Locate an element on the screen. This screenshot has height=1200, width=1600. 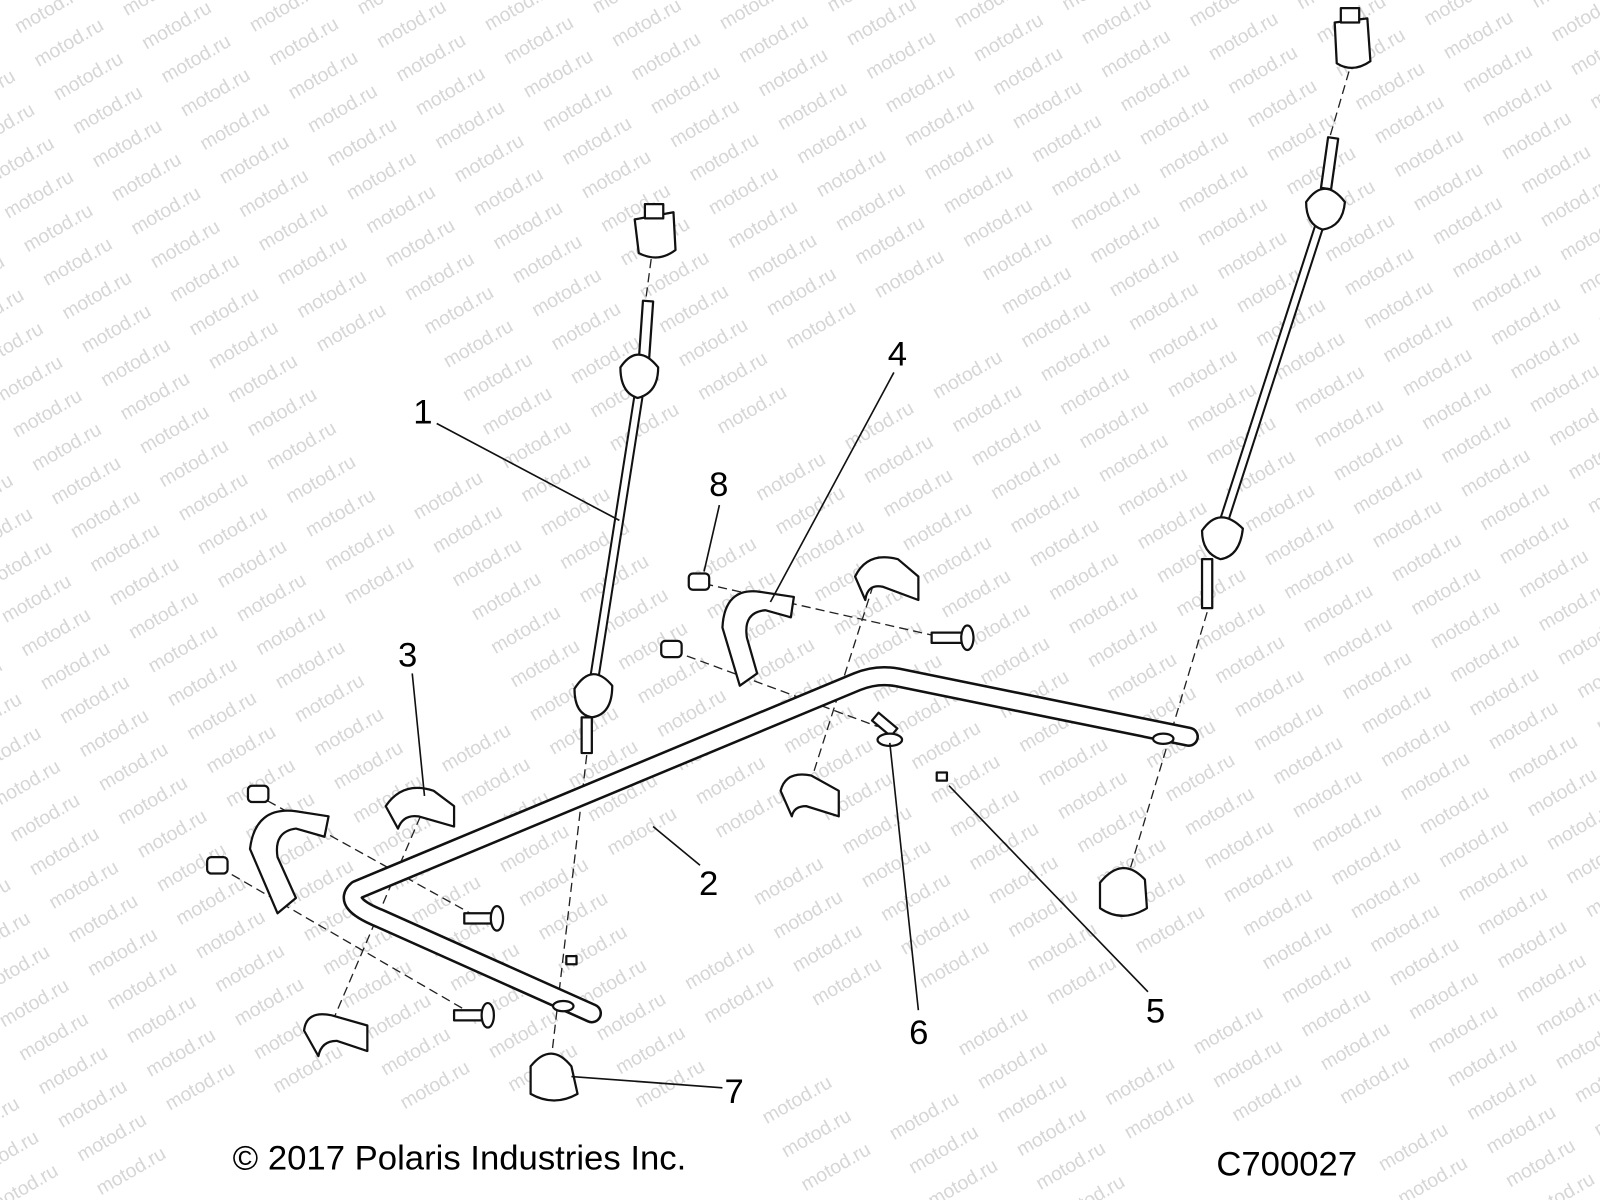
callout-8: 8 is located at coordinates (718, 485).